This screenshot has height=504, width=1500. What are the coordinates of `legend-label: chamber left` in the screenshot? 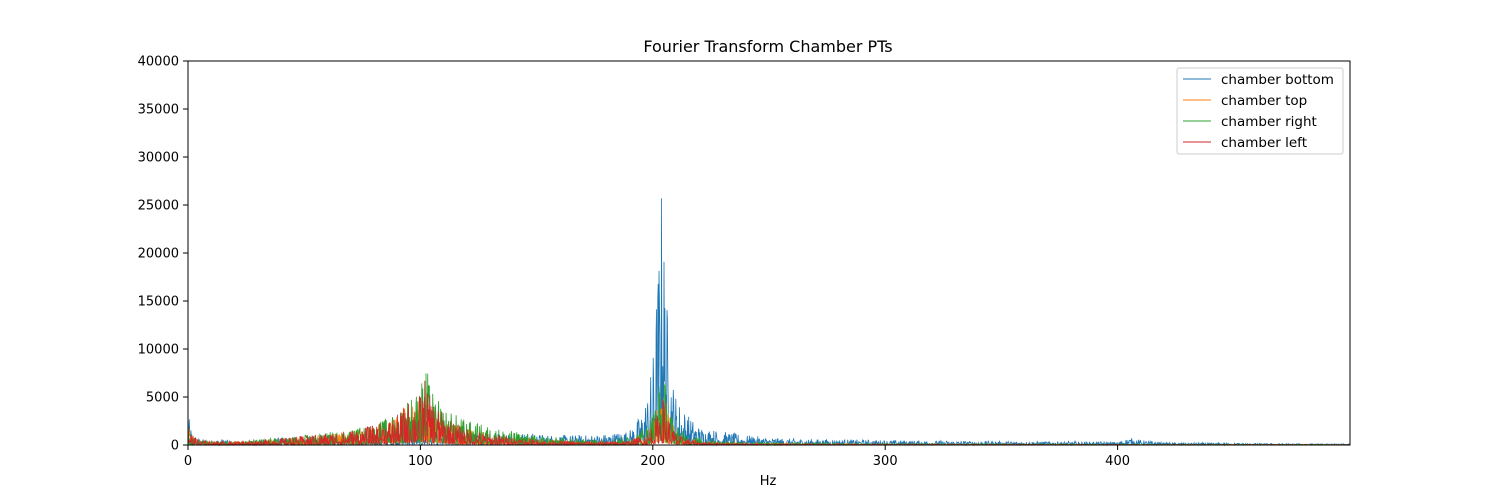 It's located at (1264, 143).